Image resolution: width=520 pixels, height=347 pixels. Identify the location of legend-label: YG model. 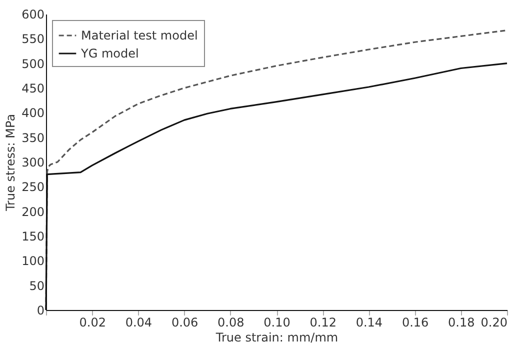
(109, 53).